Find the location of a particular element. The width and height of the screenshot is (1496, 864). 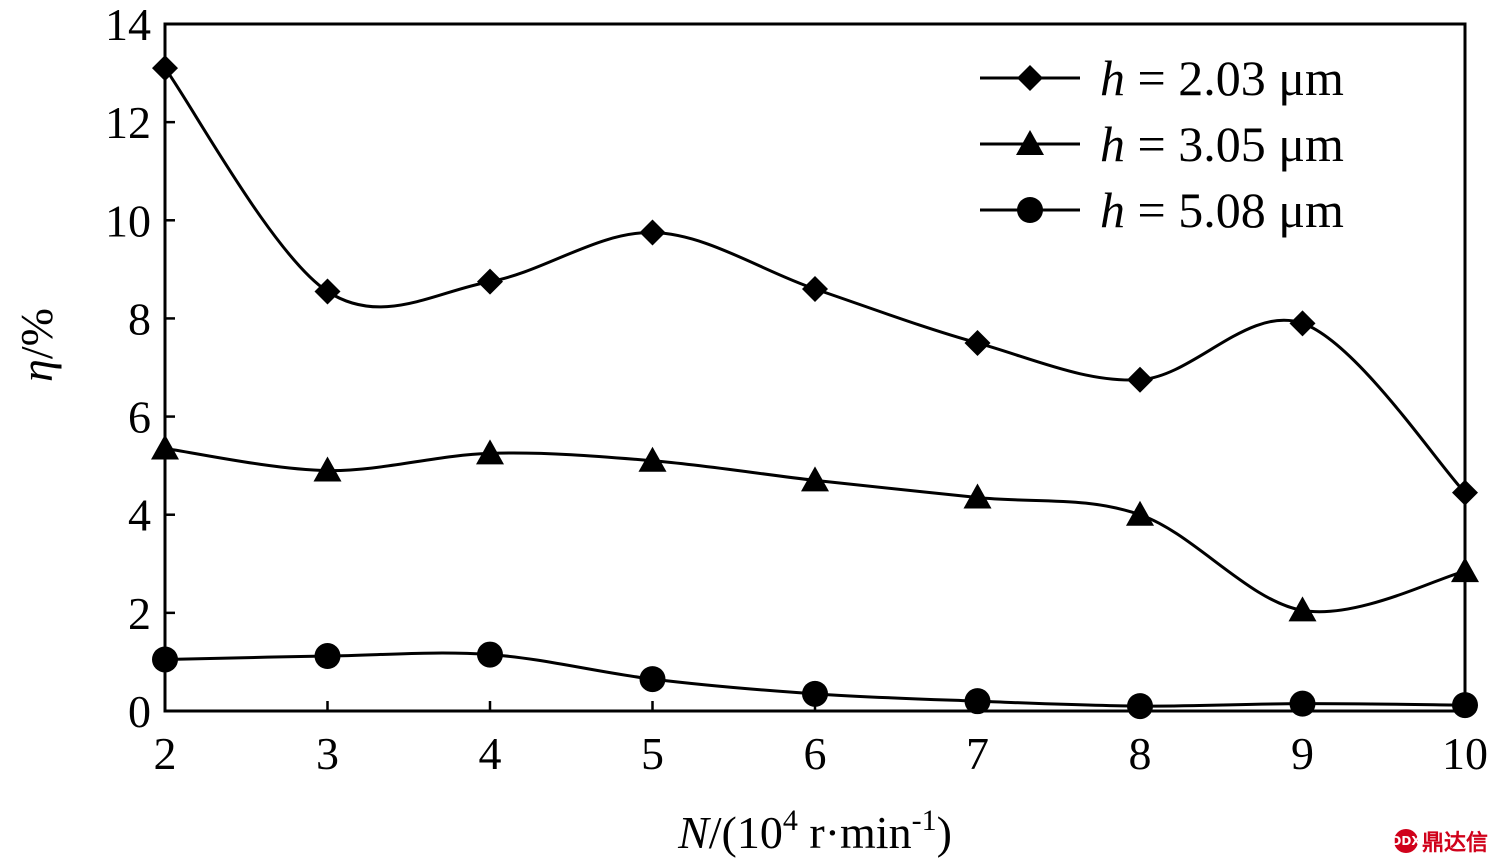

x-tick-label: 4 is located at coordinates (490, 753).